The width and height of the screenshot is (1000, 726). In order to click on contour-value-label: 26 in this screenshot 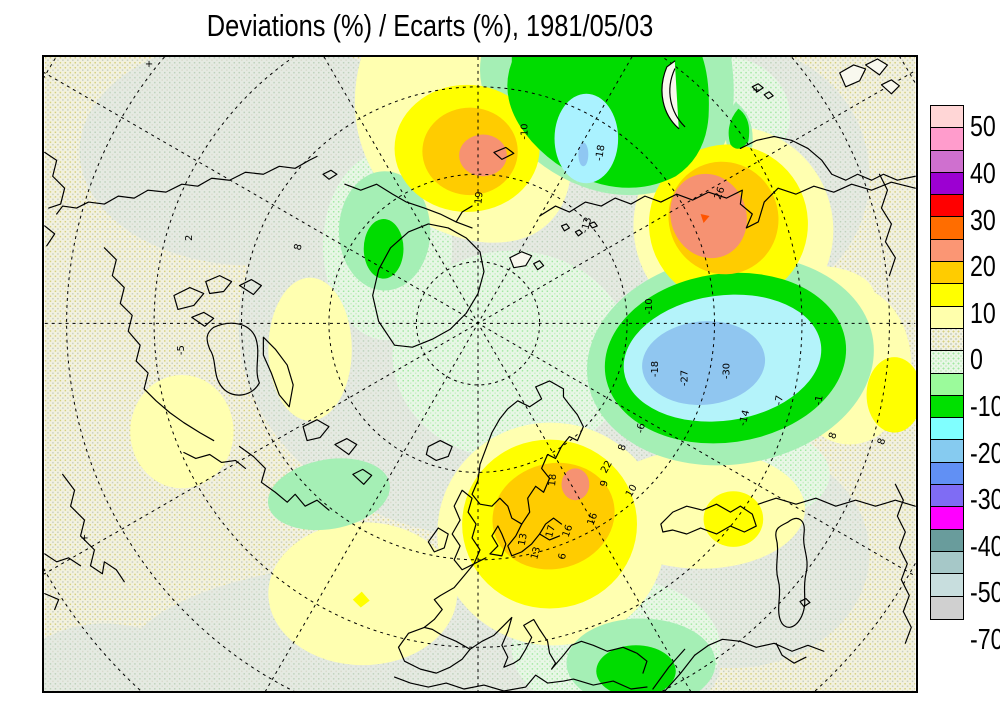, I will do `click(720, 193)`.